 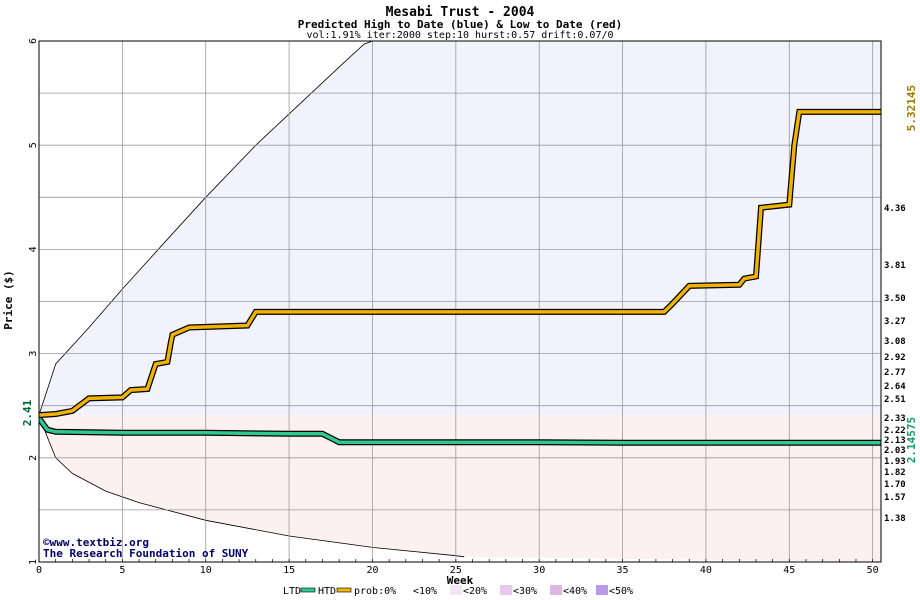 I want to click on y-tick-label: 4, so click(x=33, y=249).